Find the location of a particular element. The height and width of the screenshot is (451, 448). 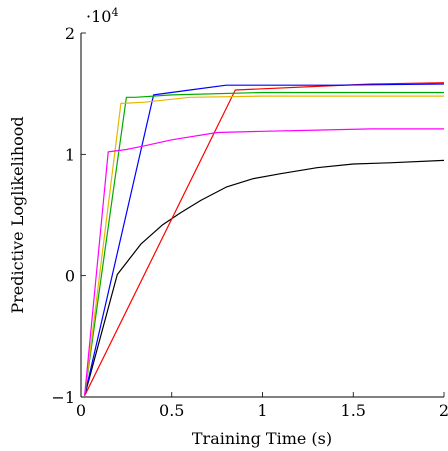

x-axis-label: Training Time (s) is located at coordinates (262, 438).